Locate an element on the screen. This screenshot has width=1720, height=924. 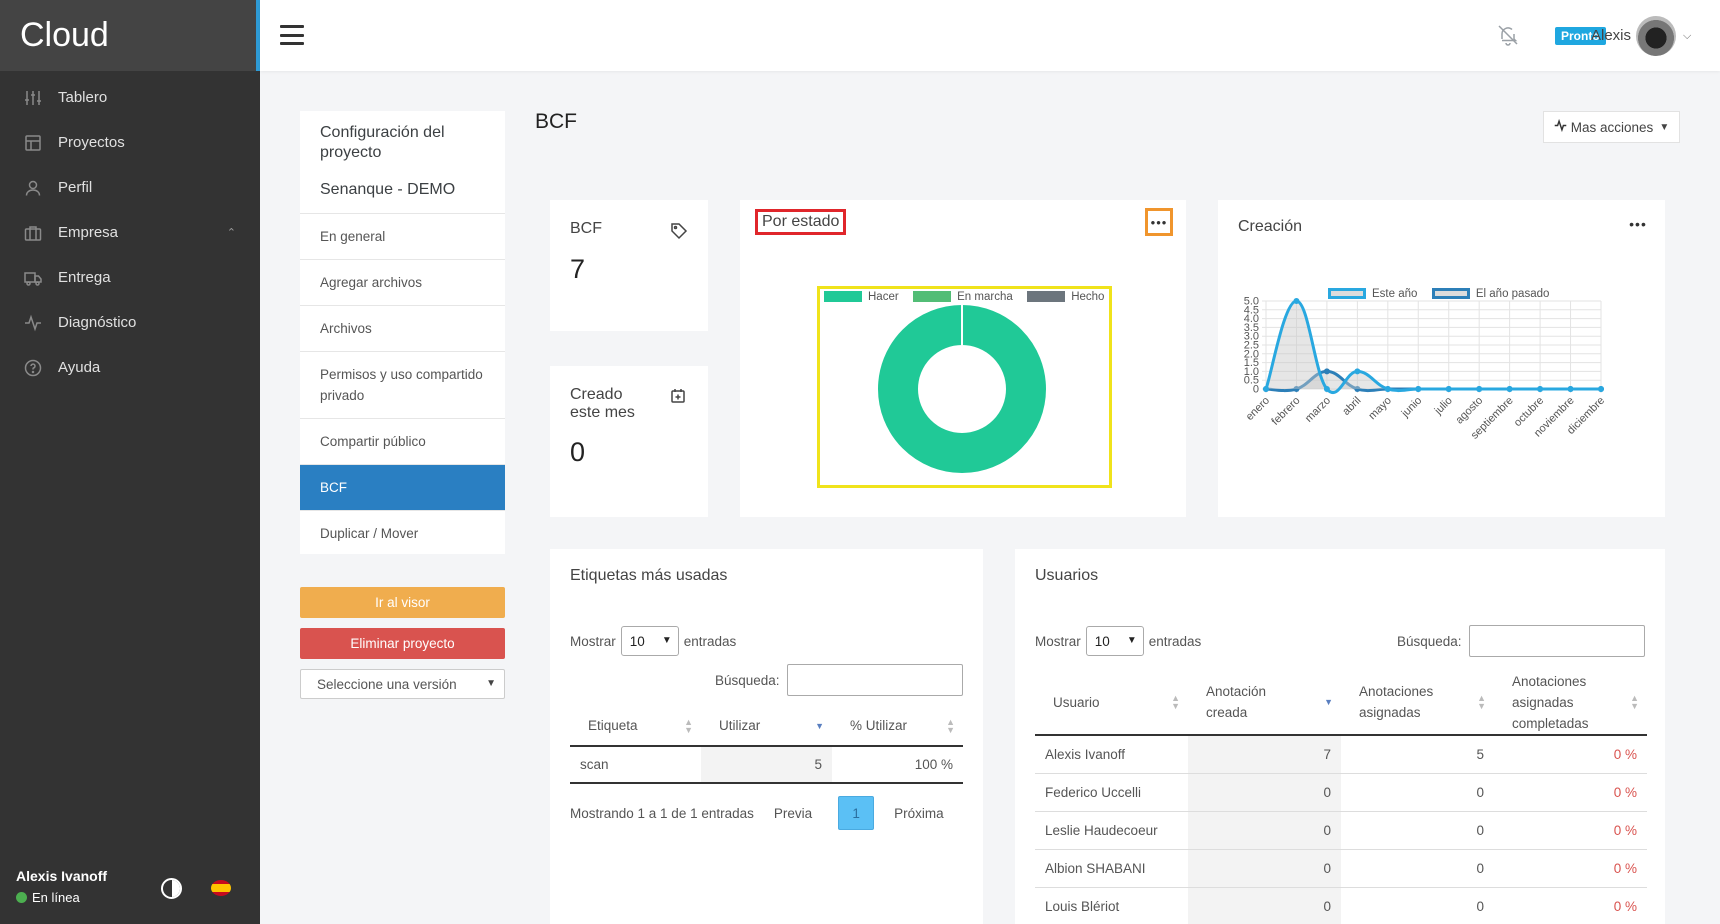
legend-item: En marcha is located at coordinates (963, 297).